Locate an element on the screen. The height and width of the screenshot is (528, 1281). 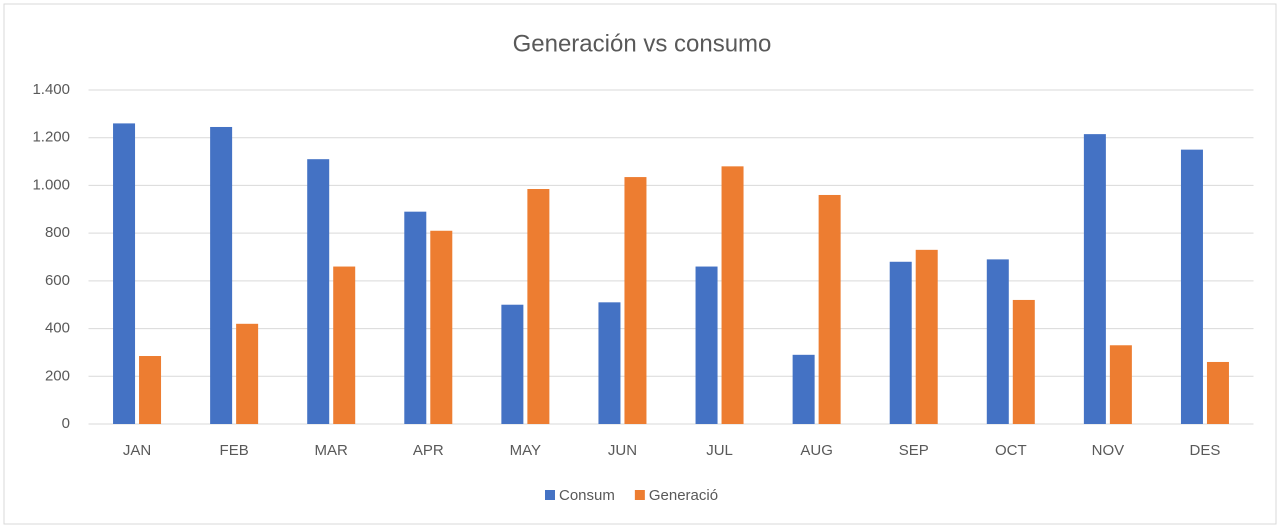
x-tick-label: MAY is located at coordinates (525, 450).